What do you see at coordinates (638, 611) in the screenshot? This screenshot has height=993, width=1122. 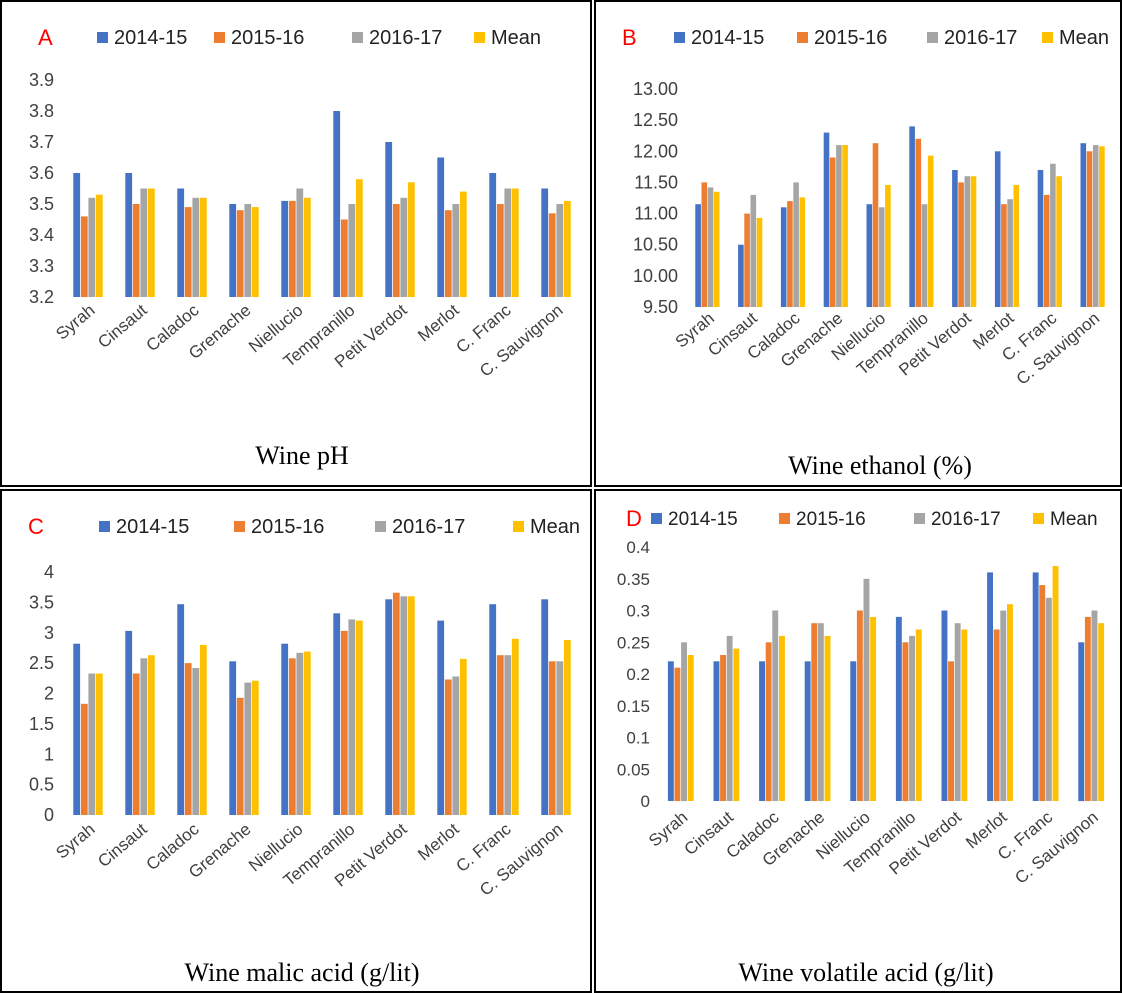 I see `y-tick-label: 0.3` at bounding box center [638, 611].